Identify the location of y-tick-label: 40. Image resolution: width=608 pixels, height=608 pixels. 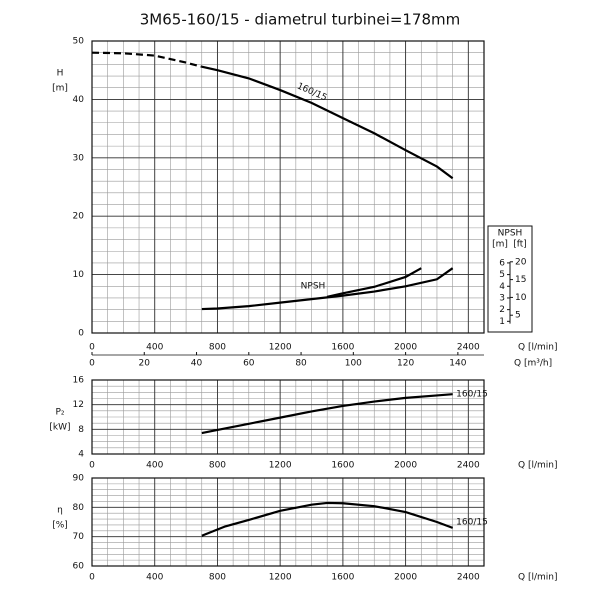
(79, 100).